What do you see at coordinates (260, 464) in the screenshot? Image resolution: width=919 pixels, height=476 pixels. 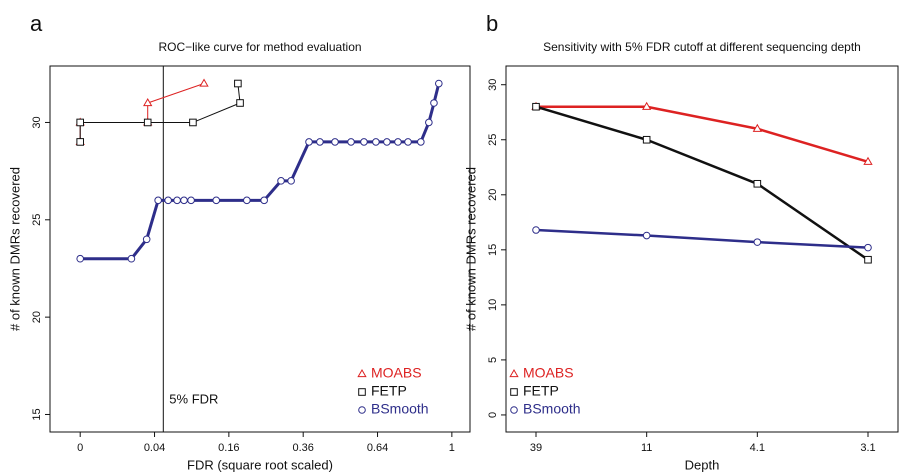 I see `x-axis-label: FDR (square root scaled)` at bounding box center [260, 464].